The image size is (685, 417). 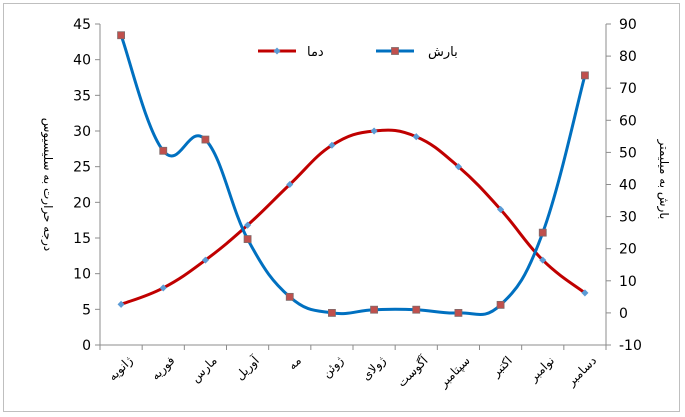 What do you see at coordinates (628, 57) in the screenshot?
I see `y-right-tick-label: 80` at bounding box center [628, 57].